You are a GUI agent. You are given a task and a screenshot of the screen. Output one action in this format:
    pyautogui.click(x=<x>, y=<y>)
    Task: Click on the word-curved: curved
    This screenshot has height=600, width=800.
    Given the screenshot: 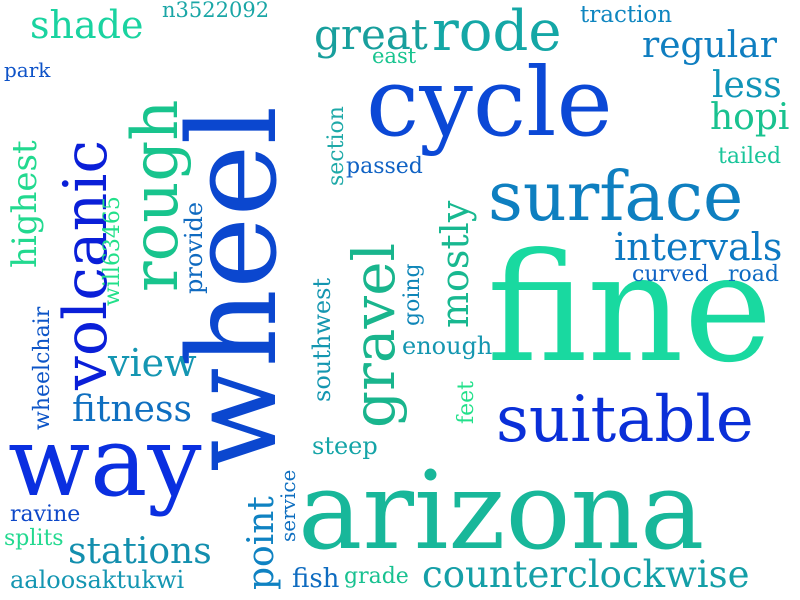 What is the action you would take?
    pyautogui.click(x=670, y=274)
    